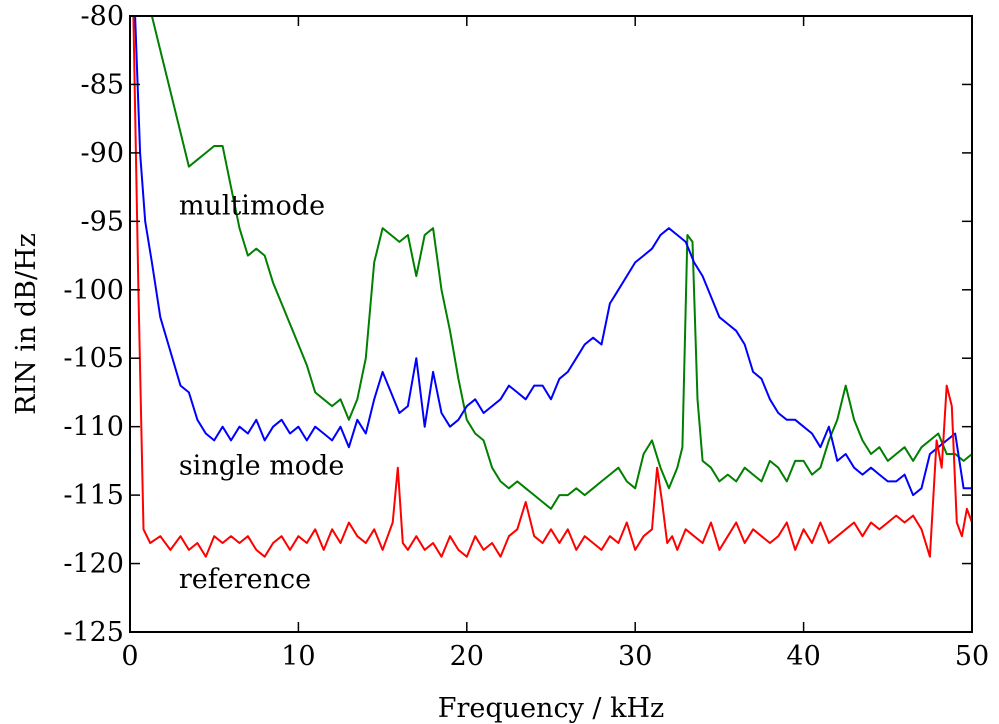  I want to click on x-tick-label: 10, so click(298, 656).